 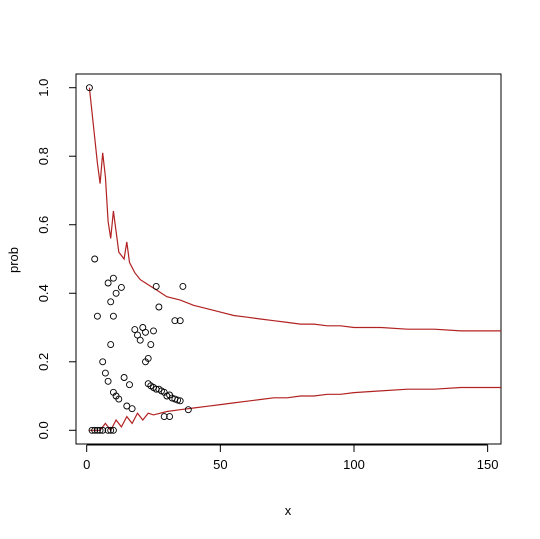 What do you see at coordinates (220, 464) in the screenshot?
I see `x-tick-label: 50` at bounding box center [220, 464].